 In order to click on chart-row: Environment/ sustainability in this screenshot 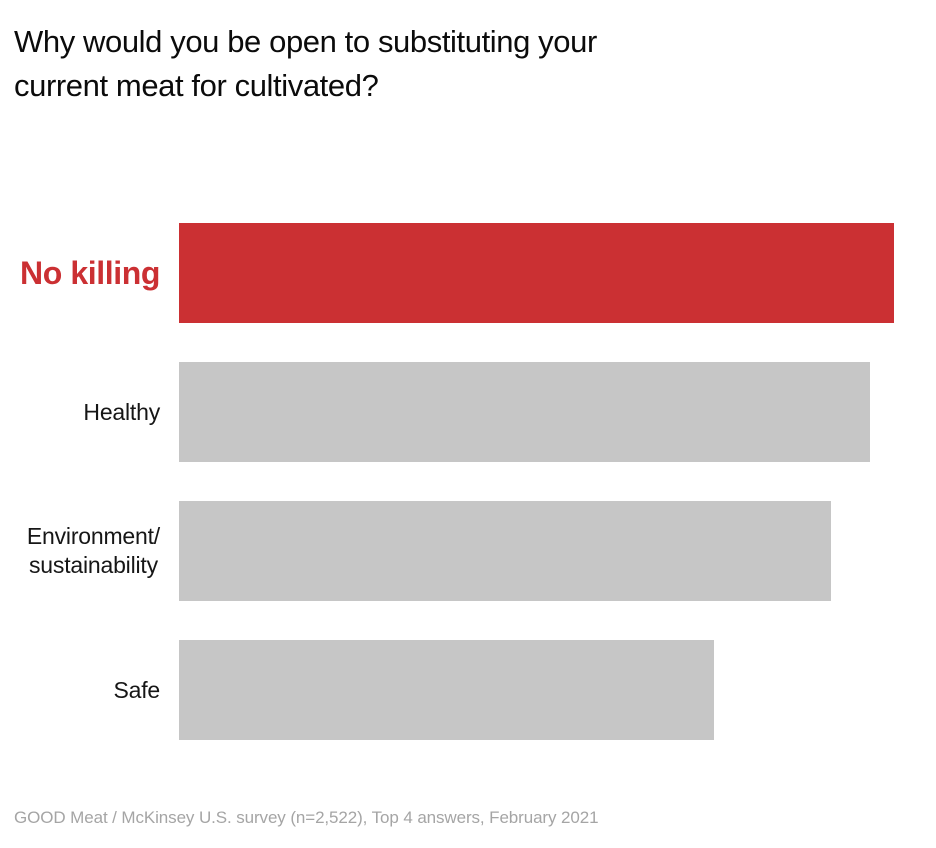, I will do `click(468, 551)`.